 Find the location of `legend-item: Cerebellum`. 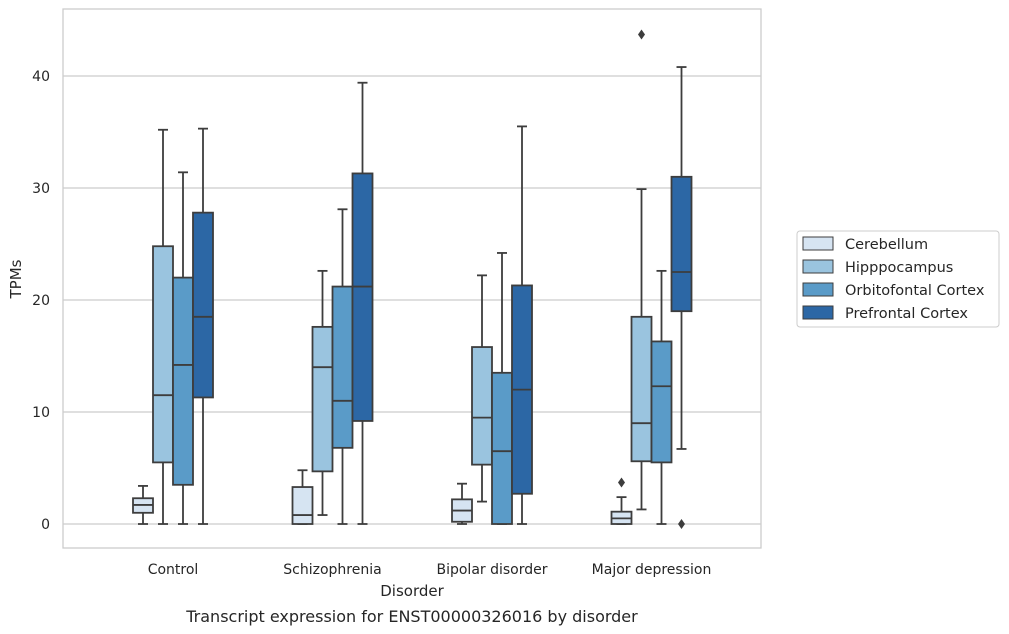

legend-item: Cerebellum is located at coordinates (865, 244).